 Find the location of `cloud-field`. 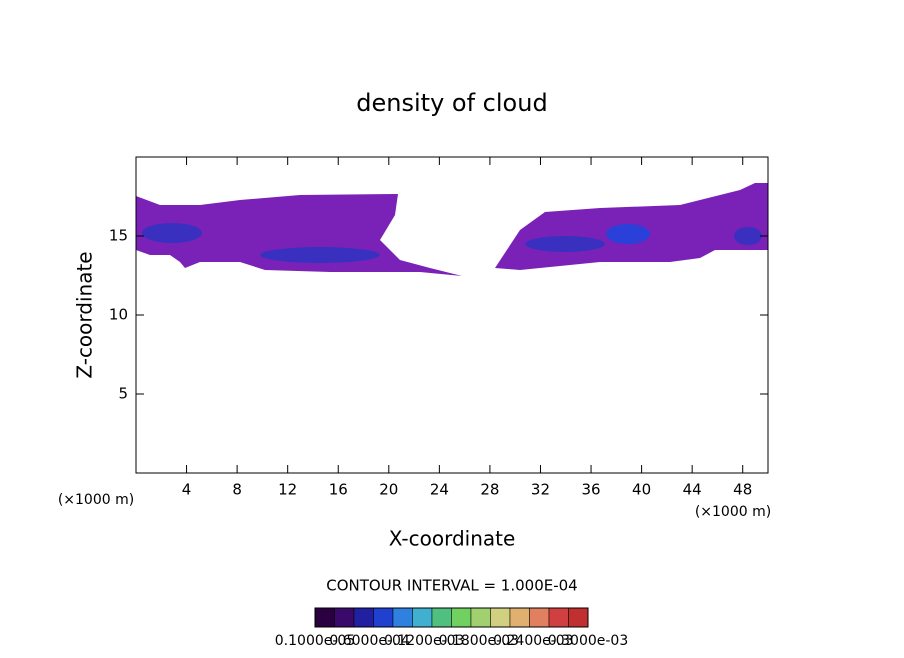

cloud-field is located at coordinates (452, 229).